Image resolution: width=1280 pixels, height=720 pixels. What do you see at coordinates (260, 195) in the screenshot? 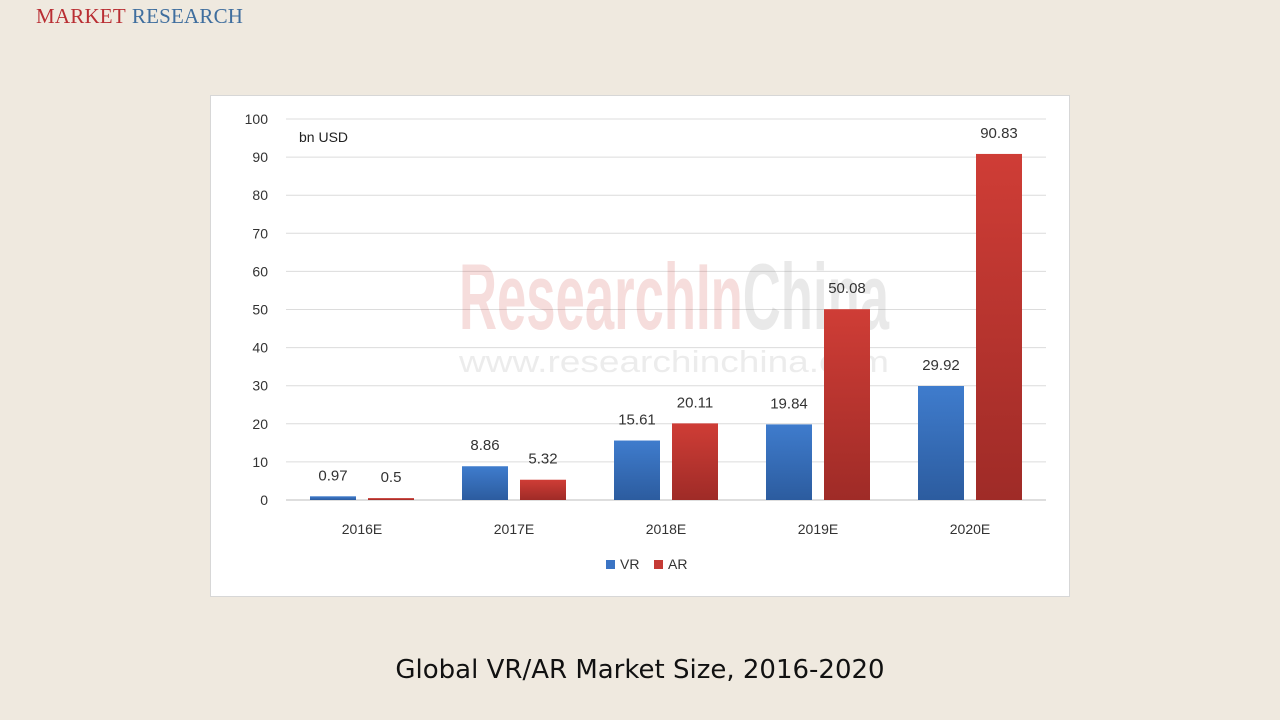
I see `y-tick-label: 80` at bounding box center [260, 195].